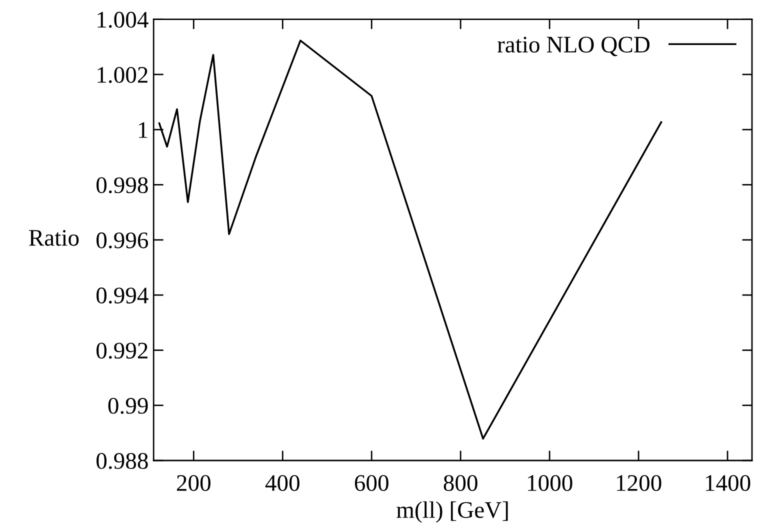 This screenshot has height=532, width=765. What do you see at coordinates (128, 406) in the screenshot?
I see `y-tick-label: 0.99` at bounding box center [128, 406].